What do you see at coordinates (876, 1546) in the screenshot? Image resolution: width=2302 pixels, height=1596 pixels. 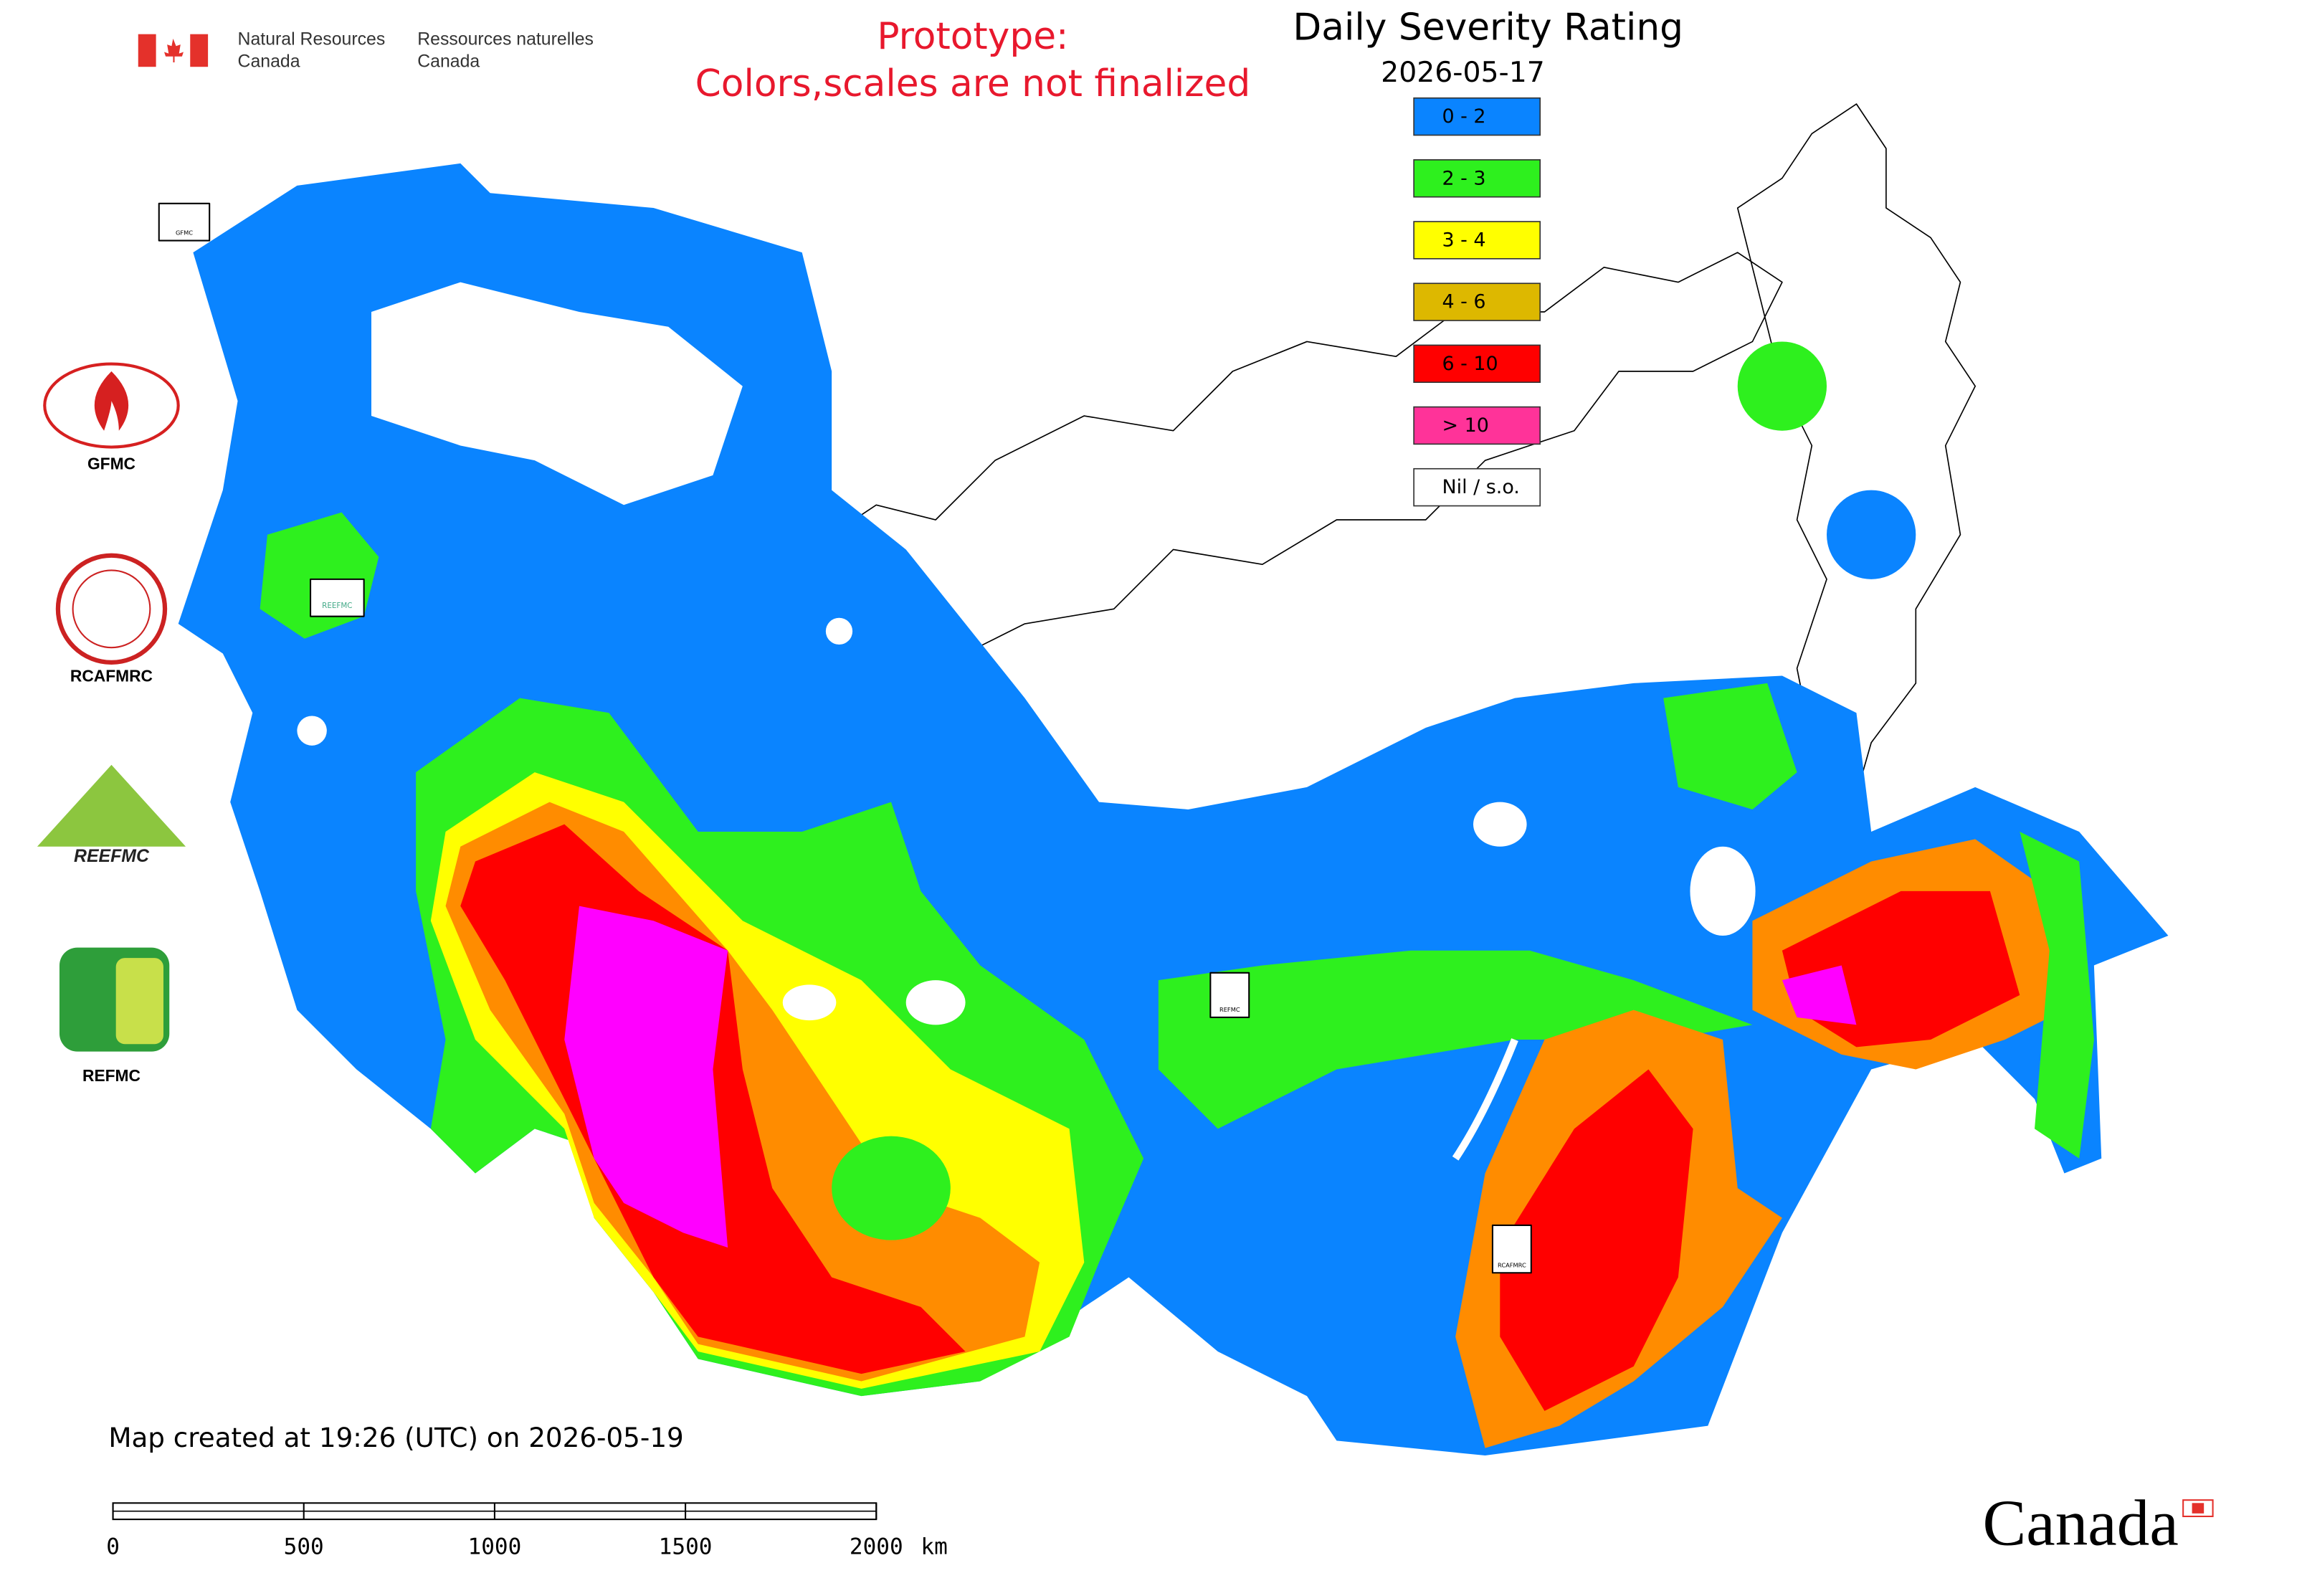 I see `scale-label: 2000` at bounding box center [876, 1546].